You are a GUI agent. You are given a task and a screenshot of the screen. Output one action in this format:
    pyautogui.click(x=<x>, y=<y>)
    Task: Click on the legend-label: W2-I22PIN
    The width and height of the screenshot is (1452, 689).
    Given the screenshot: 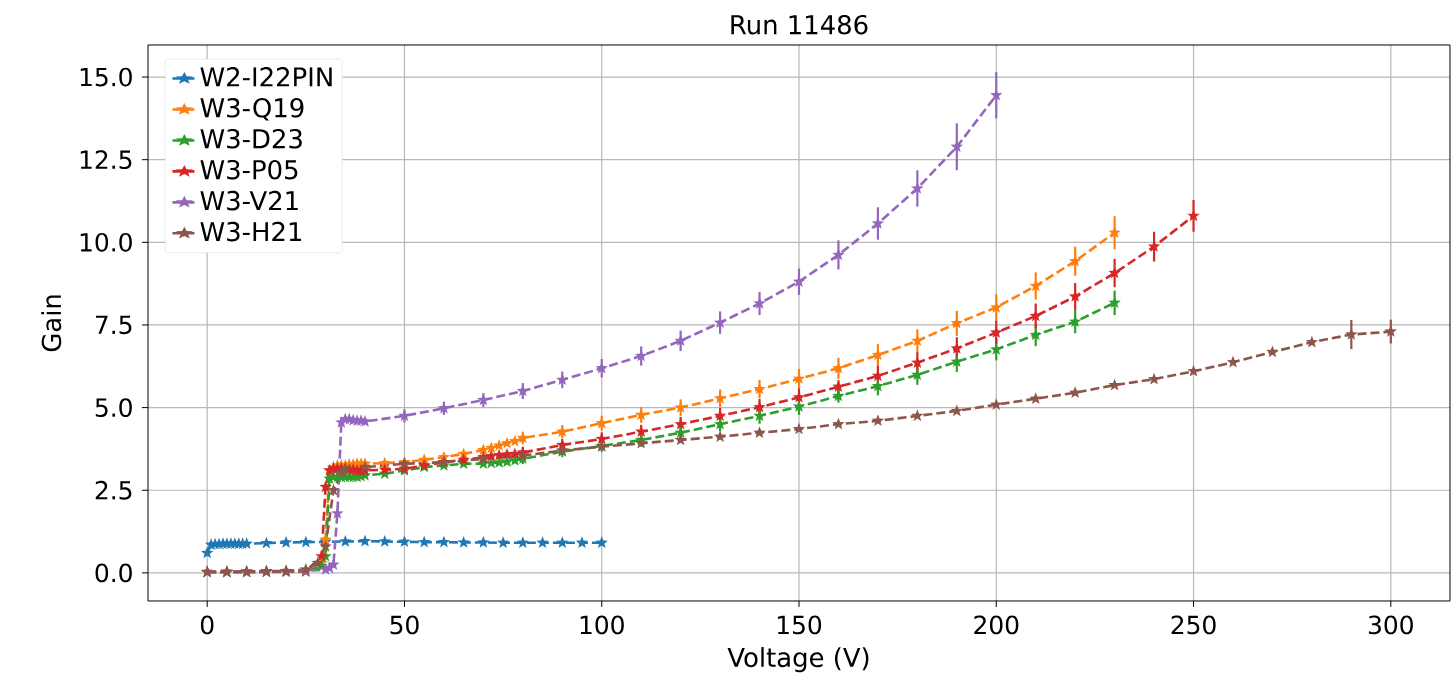 What is the action you would take?
    pyautogui.click(x=266, y=77)
    